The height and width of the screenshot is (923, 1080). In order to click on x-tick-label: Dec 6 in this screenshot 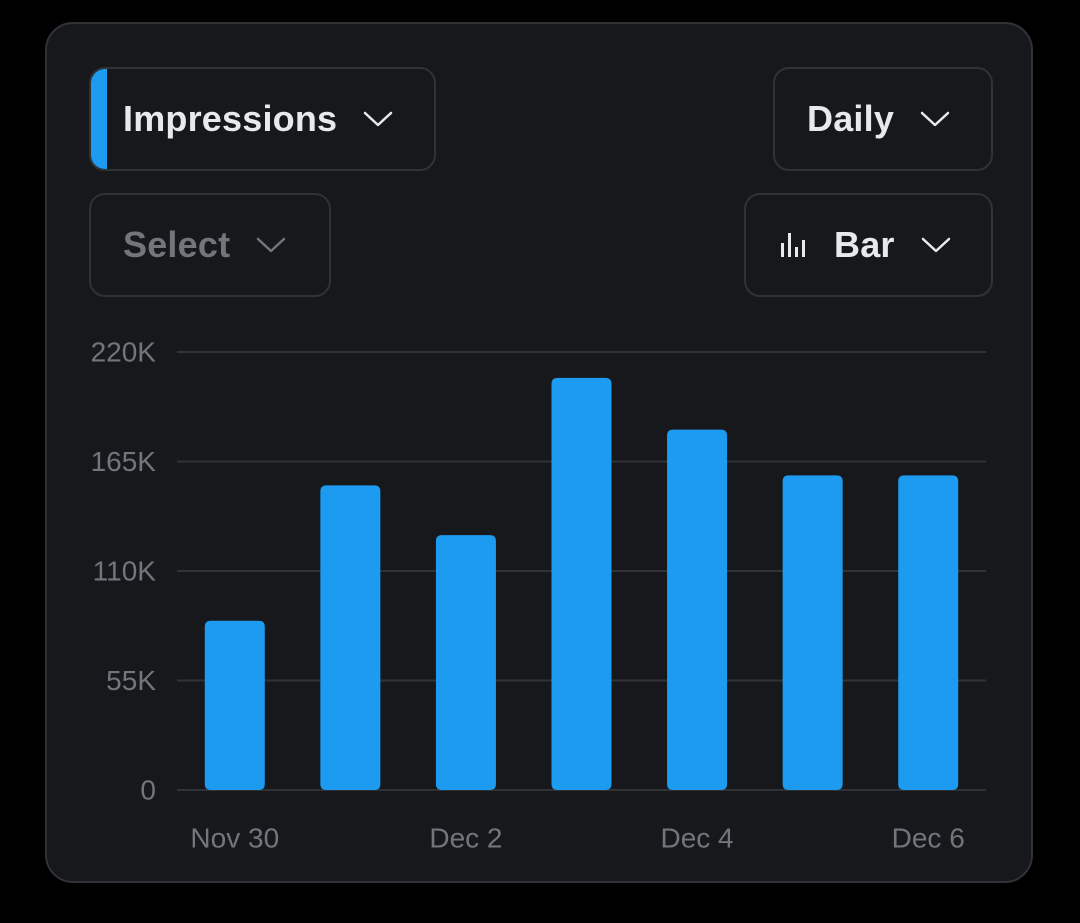, I will do `click(928, 838)`.